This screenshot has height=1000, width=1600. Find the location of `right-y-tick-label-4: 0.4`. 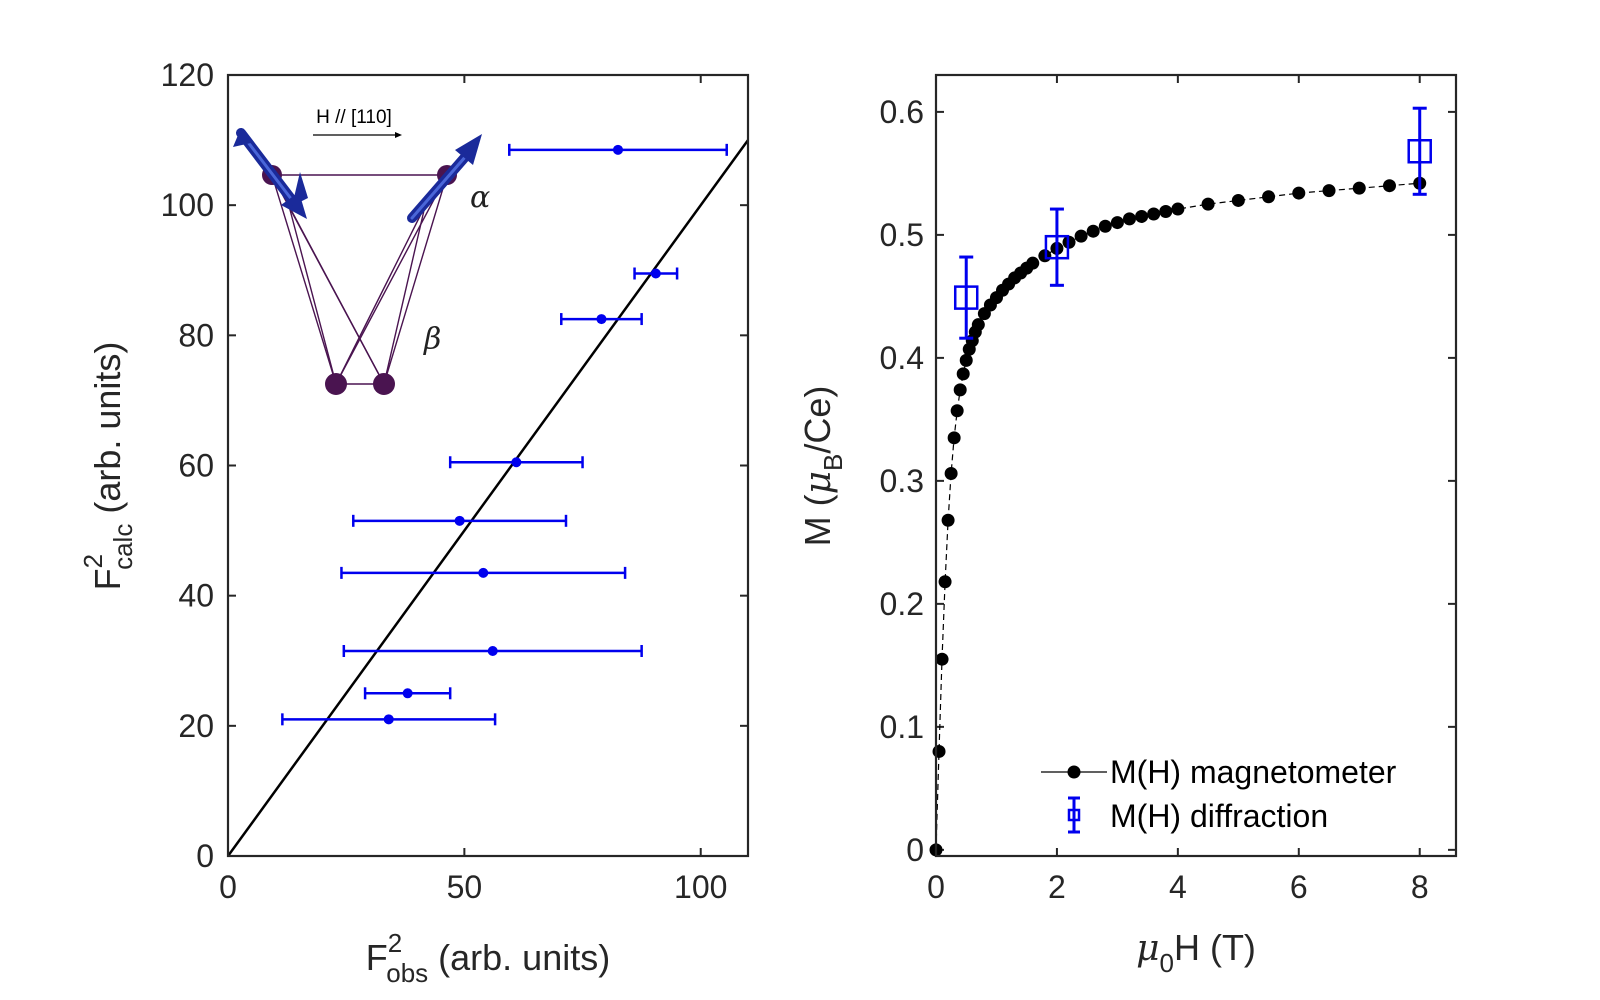

right-y-tick-label-4: 0.4 is located at coordinates (902, 358).